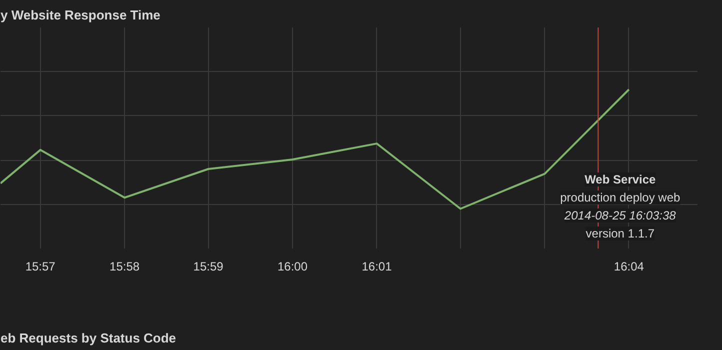  What do you see at coordinates (620, 179) in the screenshot?
I see `ref-line-label: Web Service` at bounding box center [620, 179].